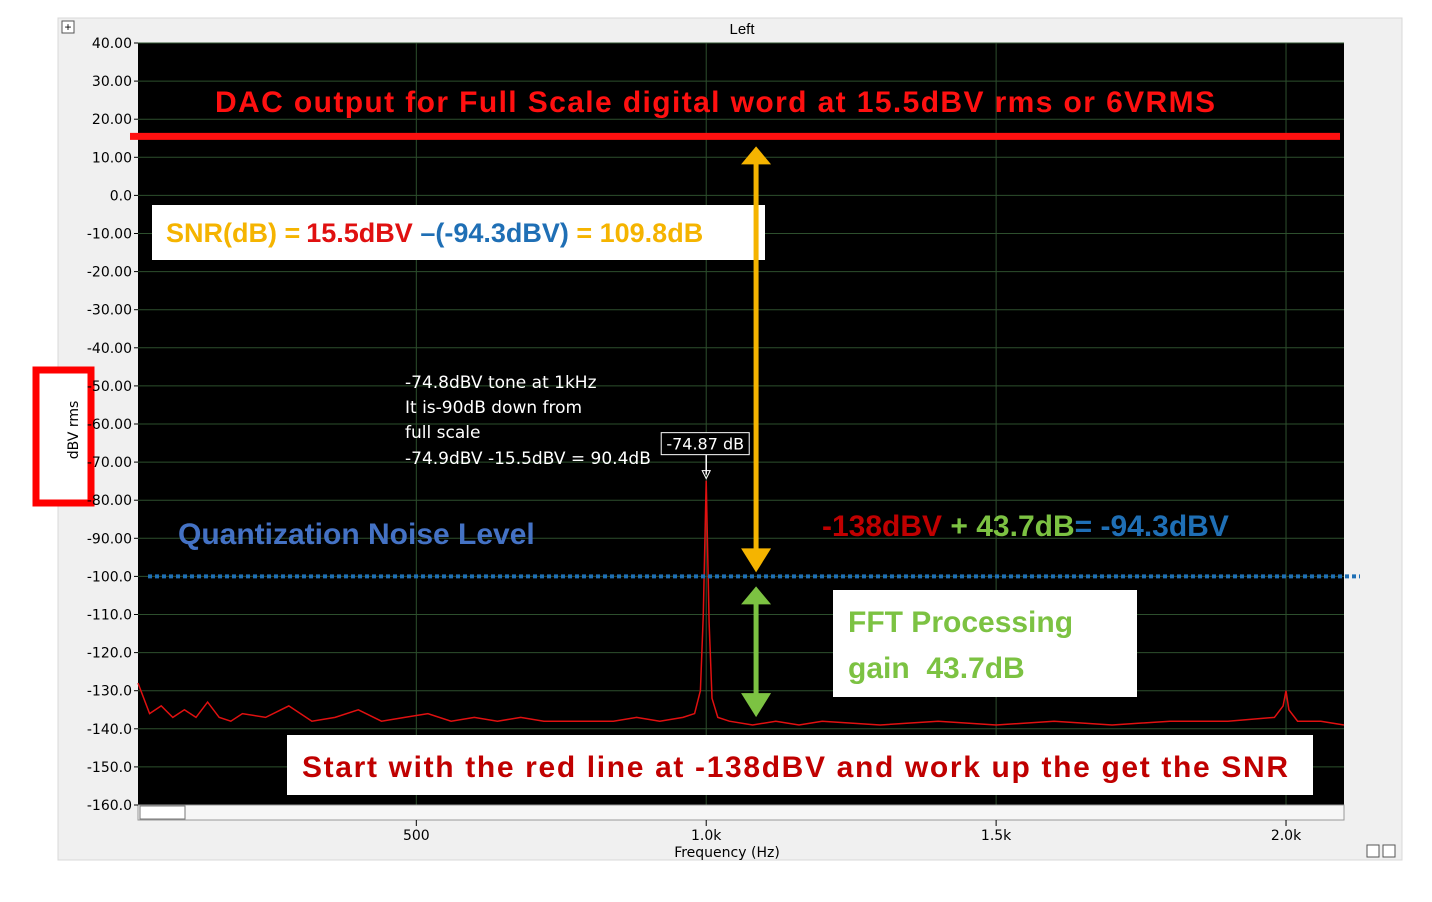 This screenshot has height=902, width=1432. What do you see at coordinates (74, 430) in the screenshot?
I see `y-axis-label: dBV rms` at bounding box center [74, 430].